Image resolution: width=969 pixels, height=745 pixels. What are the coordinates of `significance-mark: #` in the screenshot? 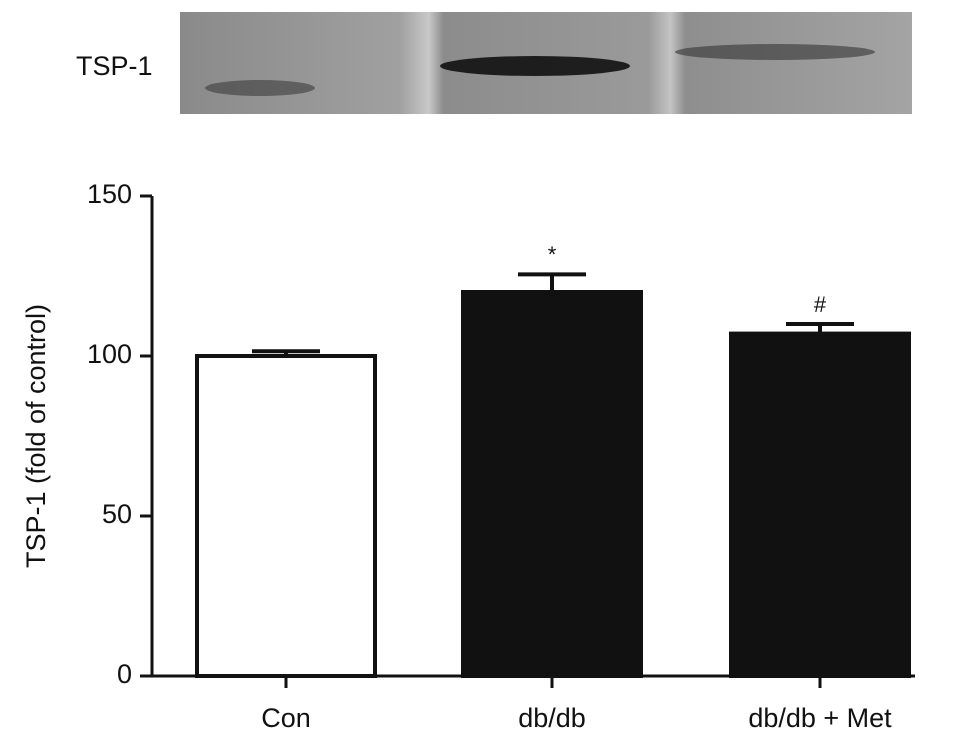 It's located at (820, 304).